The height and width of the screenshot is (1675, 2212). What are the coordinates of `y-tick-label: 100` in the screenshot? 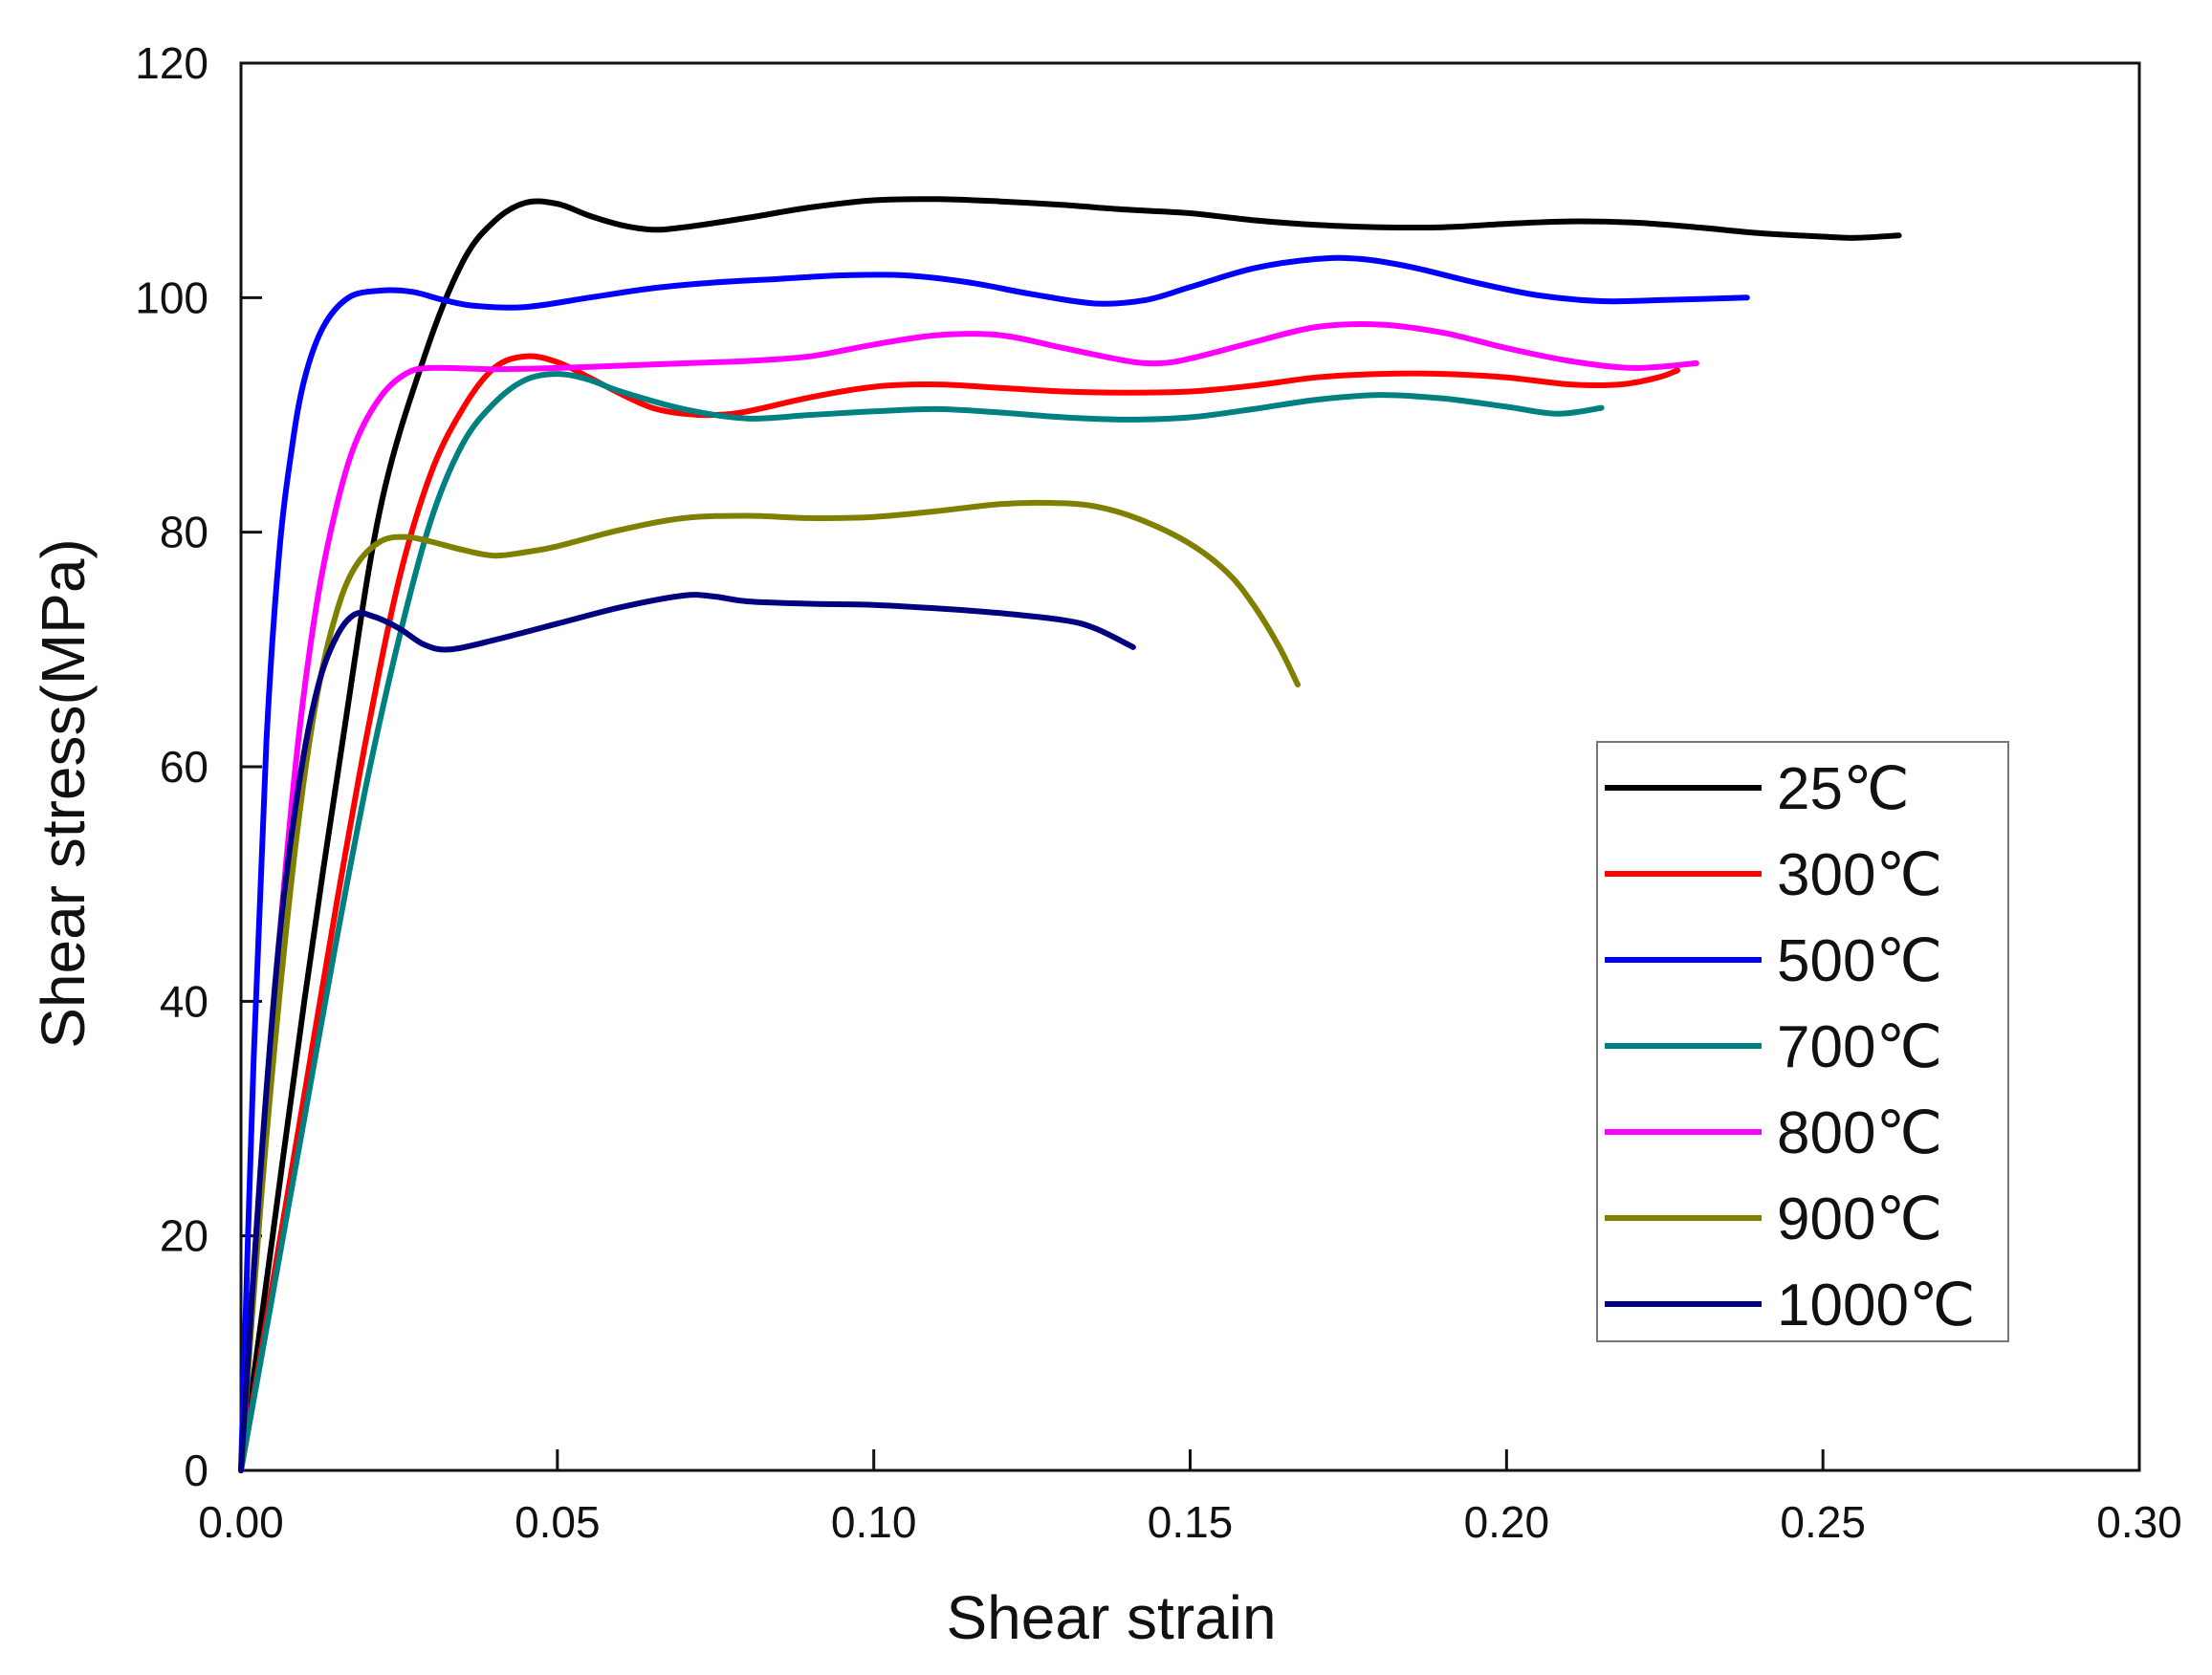 It's located at (171, 297).